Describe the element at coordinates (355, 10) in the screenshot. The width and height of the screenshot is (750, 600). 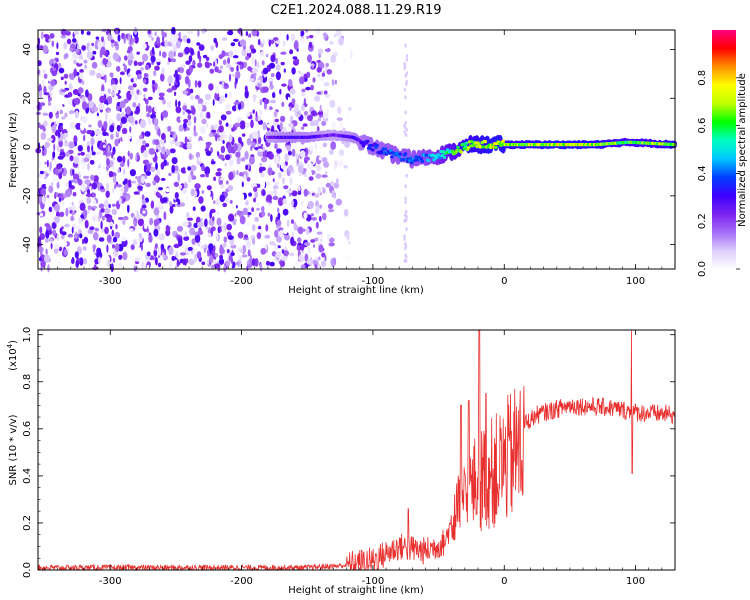
I see `figure-title: C2E1.2024.088.11.29.R19` at that location.